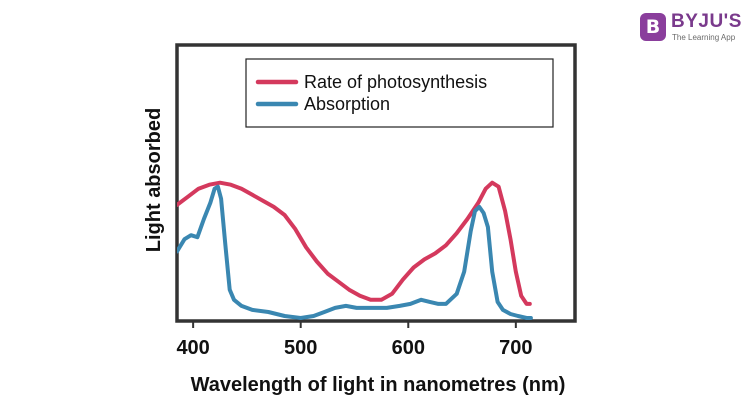  Describe the element at coordinates (515, 348) in the screenshot. I see `x-tick-label: 700` at that location.